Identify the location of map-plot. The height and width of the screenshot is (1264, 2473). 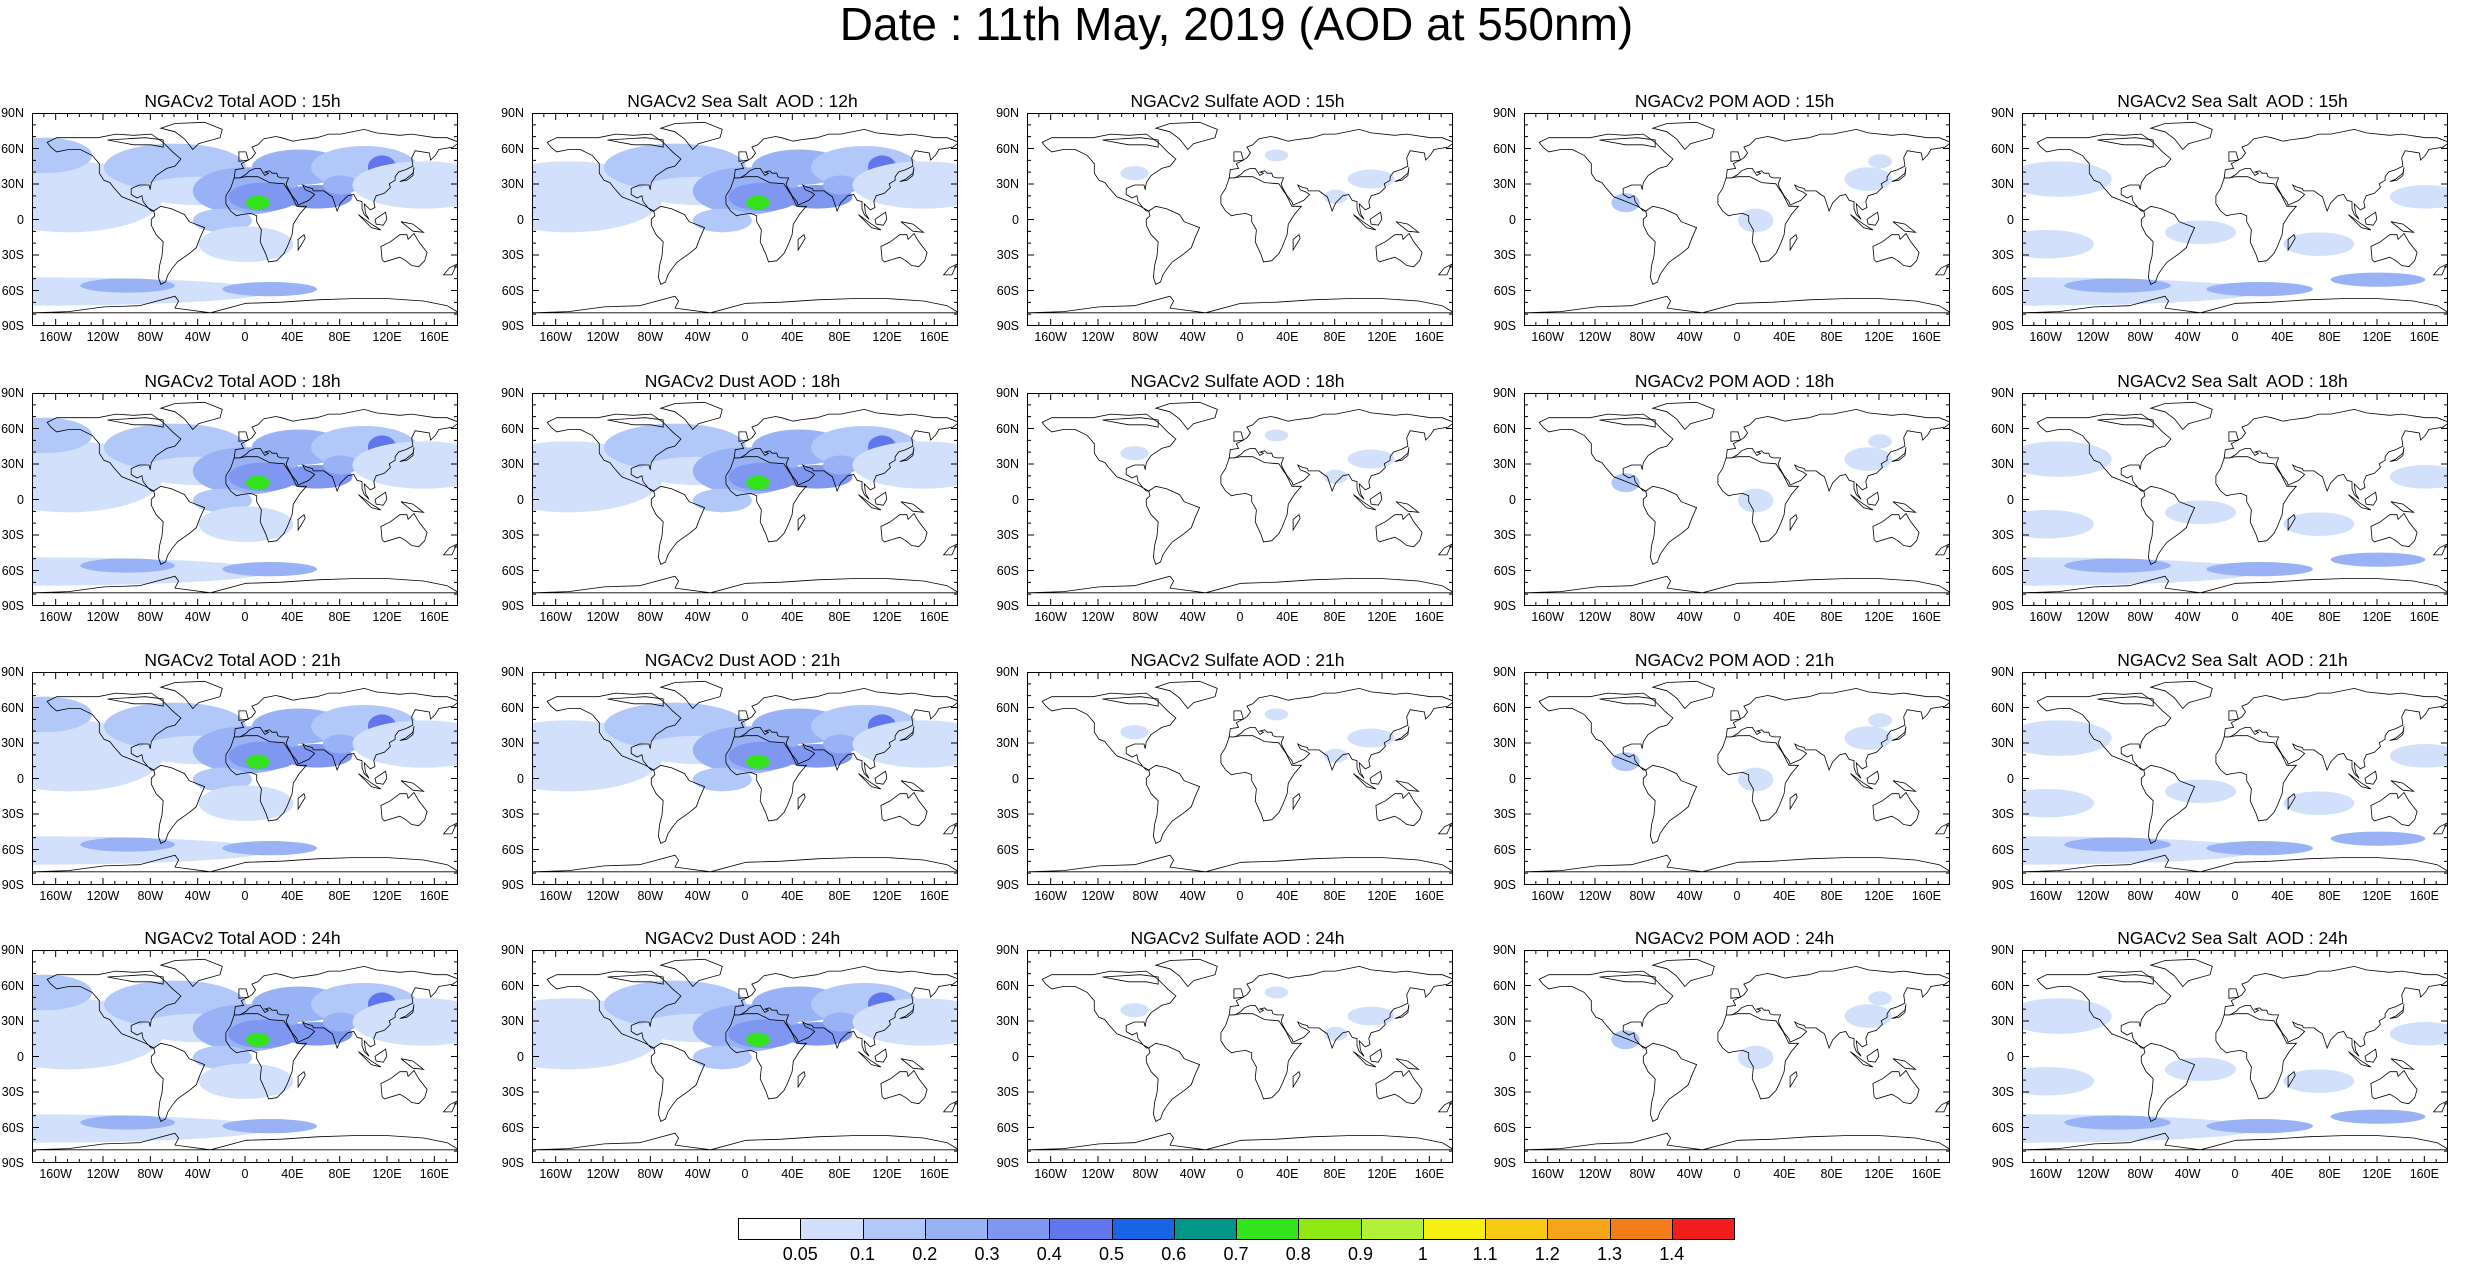
(2235, 776).